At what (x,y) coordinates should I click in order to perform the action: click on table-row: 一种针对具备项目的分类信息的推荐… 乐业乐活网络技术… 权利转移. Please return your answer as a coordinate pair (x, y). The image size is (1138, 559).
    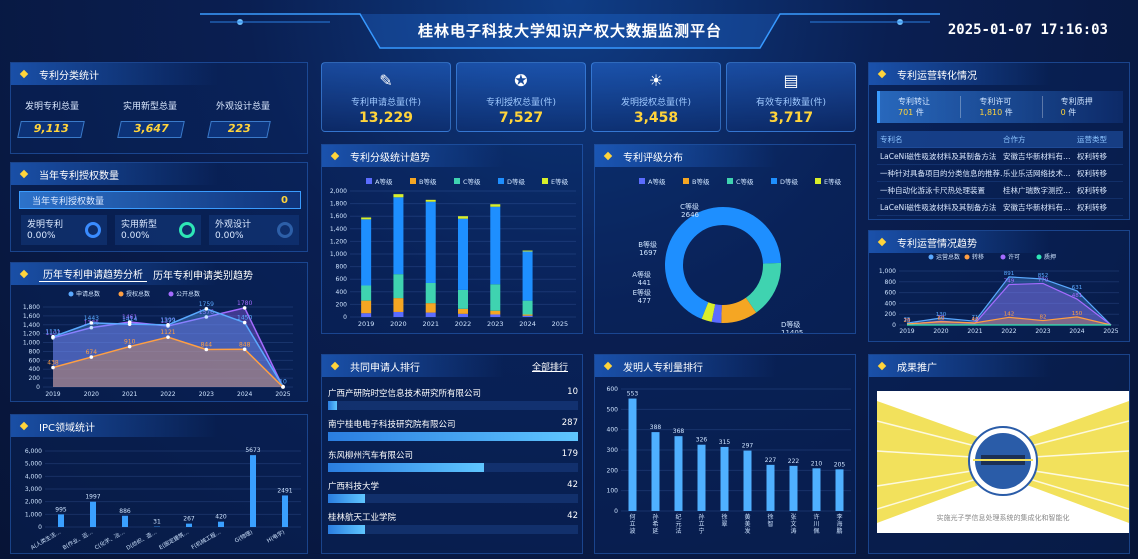
    Looking at the image, I should click on (1000, 173).